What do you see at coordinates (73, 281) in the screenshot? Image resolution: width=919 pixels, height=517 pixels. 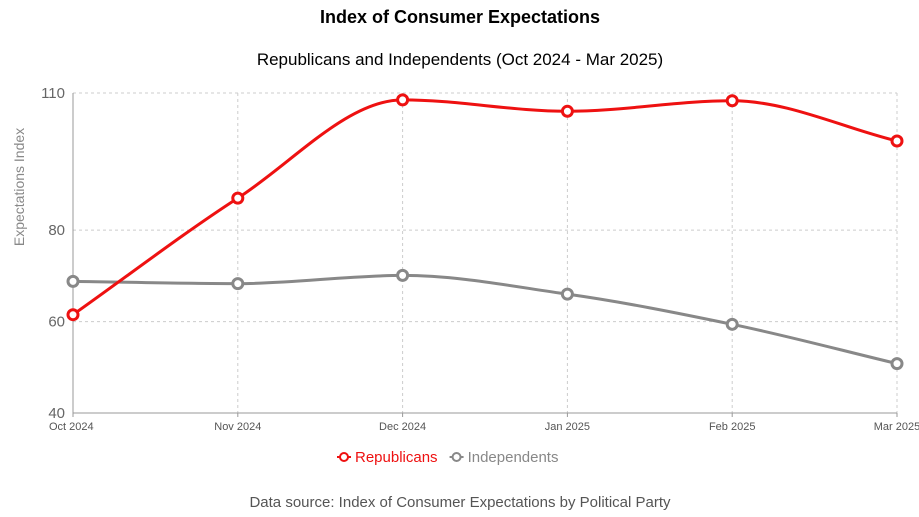 I see `data-point-independents-oct-2024` at bounding box center [73, 281].